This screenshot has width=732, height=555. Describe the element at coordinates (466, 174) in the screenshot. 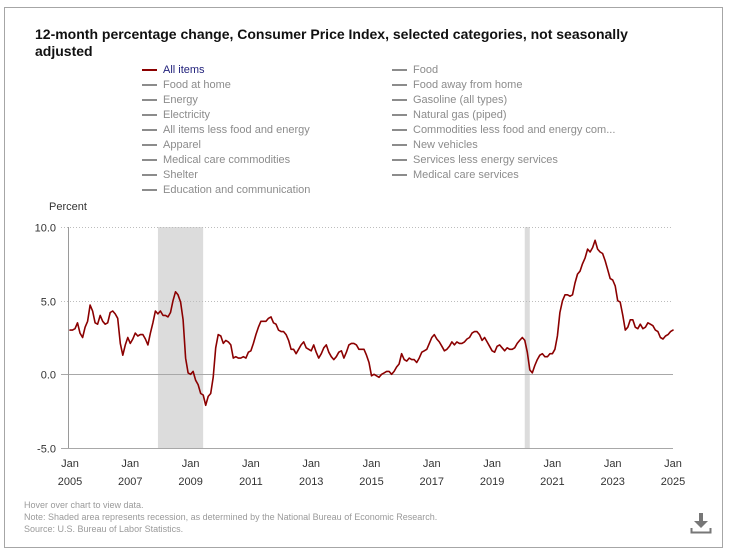

I see `legend-label: Medical care services` at that location.